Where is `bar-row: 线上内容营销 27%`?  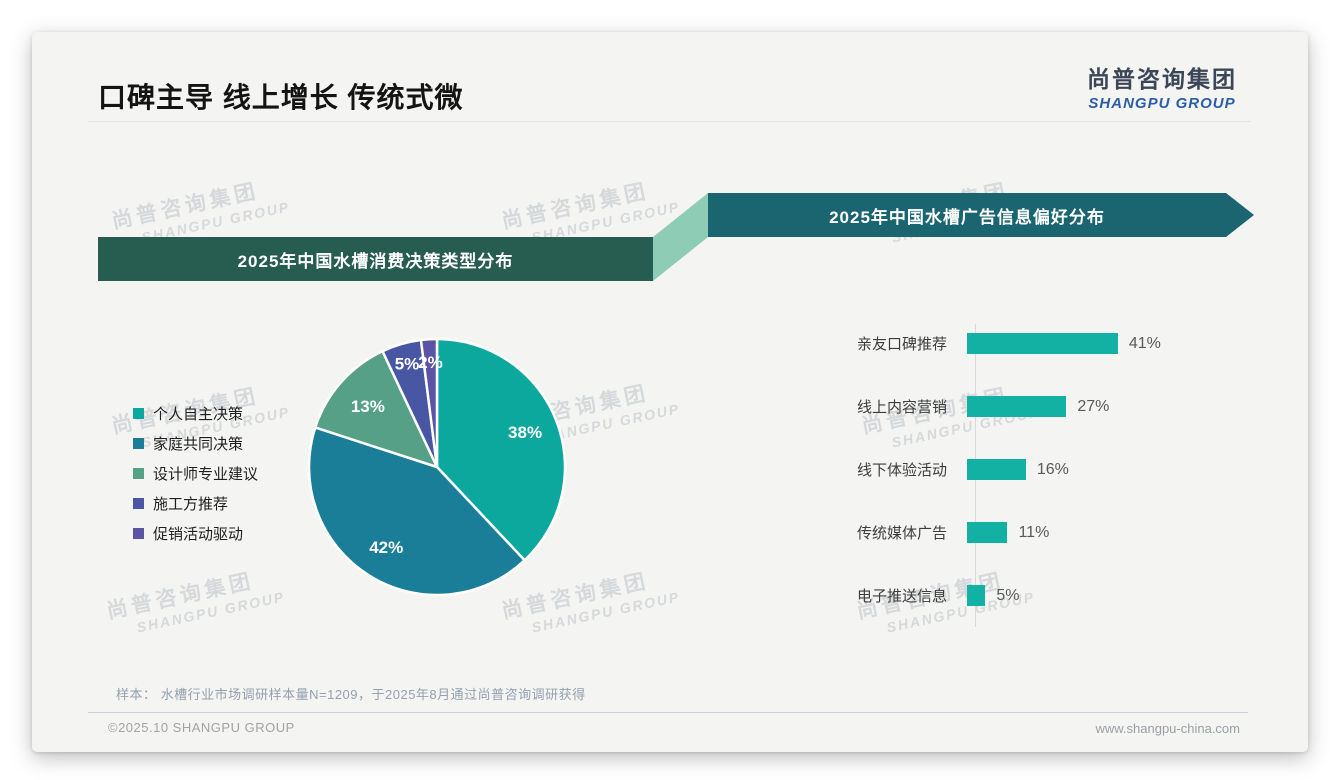
bar-row: 线上内容营销 27% is located at coordinates (1052, 406).